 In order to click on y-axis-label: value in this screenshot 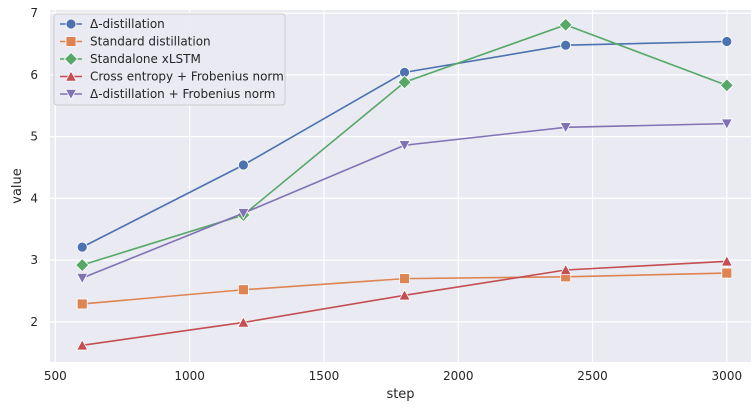, I will do `click(17, 186)`.